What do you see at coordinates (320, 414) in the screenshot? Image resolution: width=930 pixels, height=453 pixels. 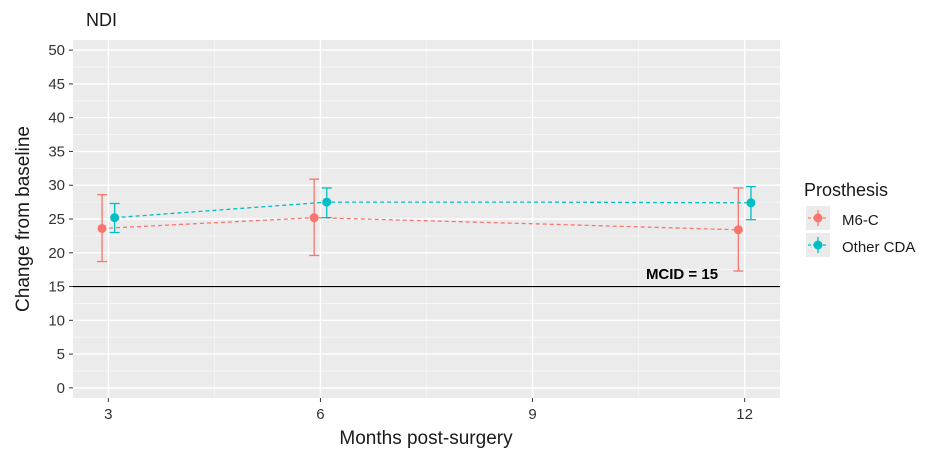 I see `x-tick-label: 6` at bounding box center [320, 414].